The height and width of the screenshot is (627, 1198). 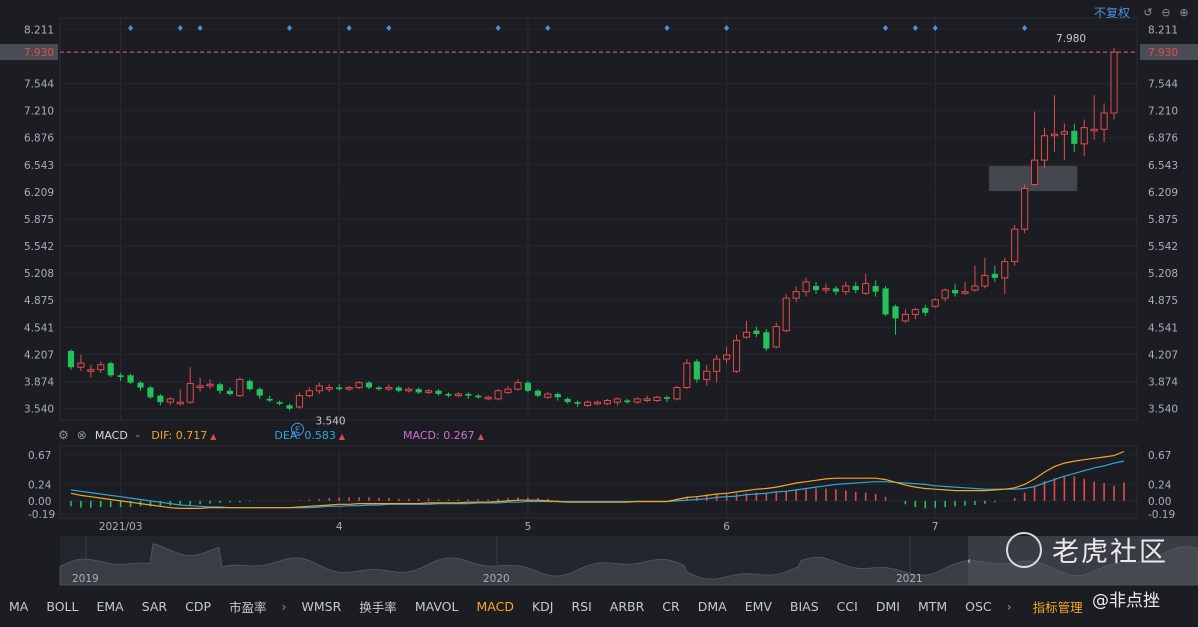 I want to click on tab-20: OSC, so click(x=978, y=606).